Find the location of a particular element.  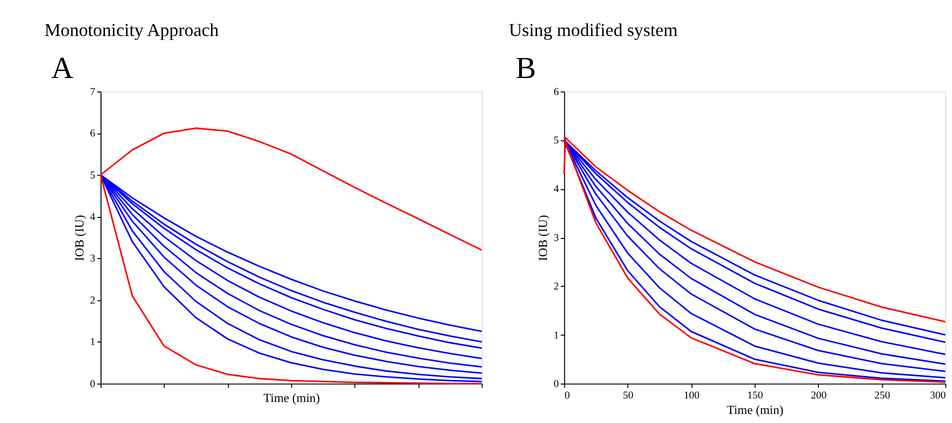

x-tick-label: 300 is located at coordinates (938, 396).